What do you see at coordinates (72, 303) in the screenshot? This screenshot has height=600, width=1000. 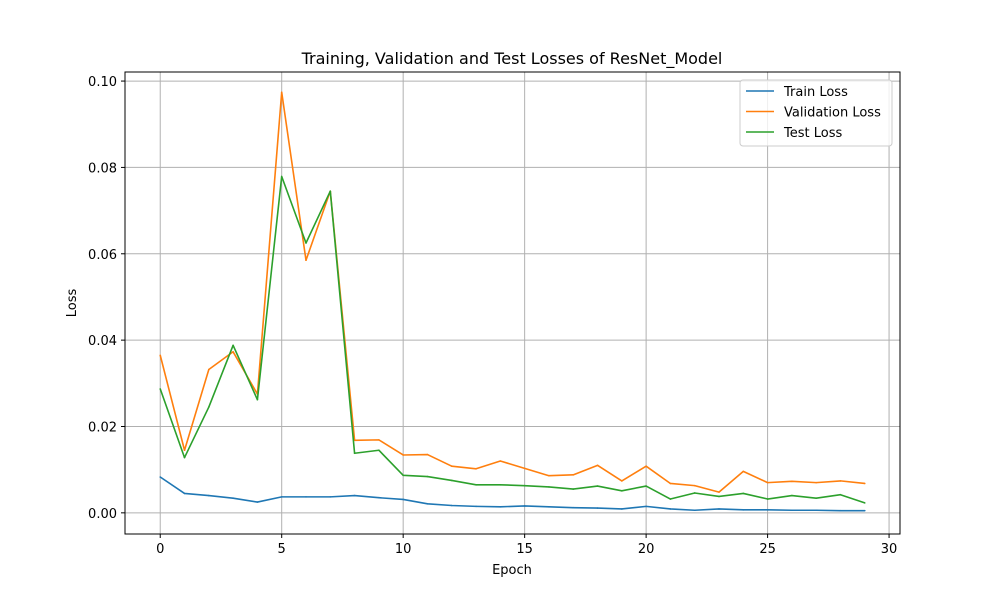 I see `y-axis-label: Loss` at bounding box center [72, 303].